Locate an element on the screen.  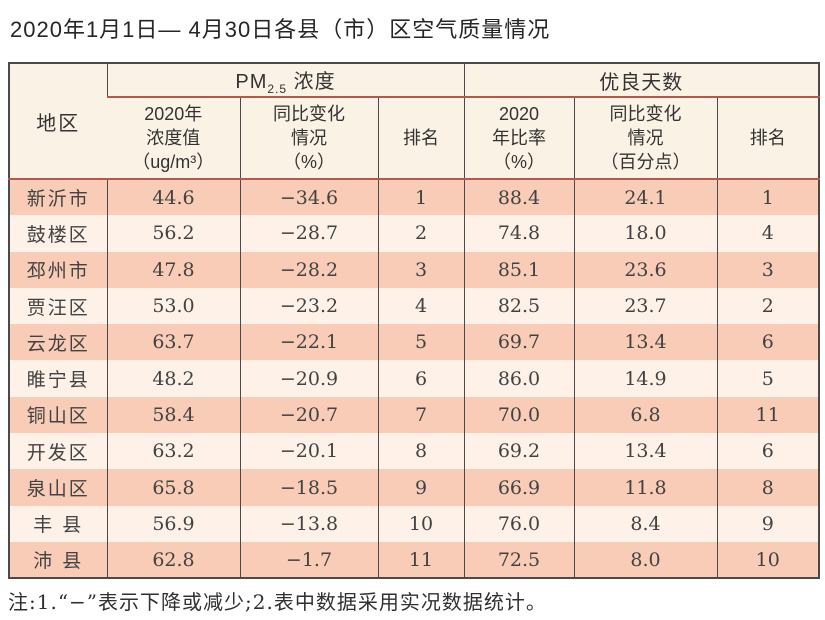
pm25-label-subscript: 2.5 is located at coordinates (277, 88).